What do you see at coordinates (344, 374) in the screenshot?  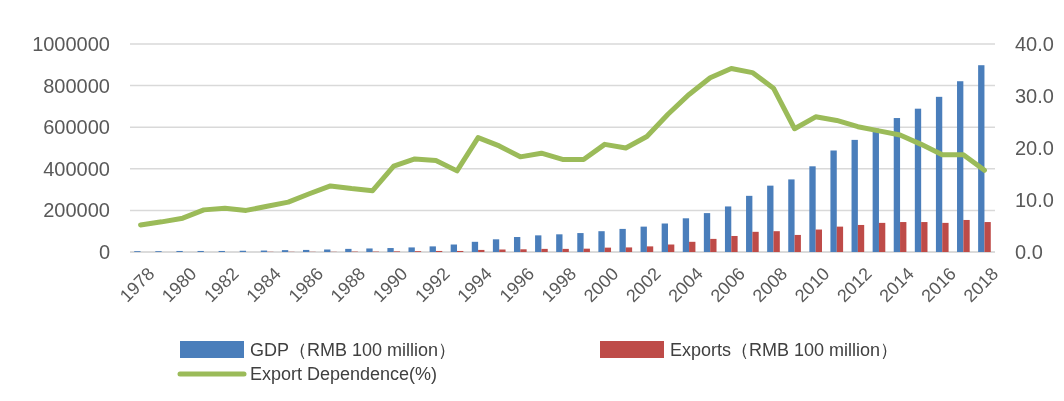 I see `legend-label: Export Dependence(%)` at bounding box center [344, 374].